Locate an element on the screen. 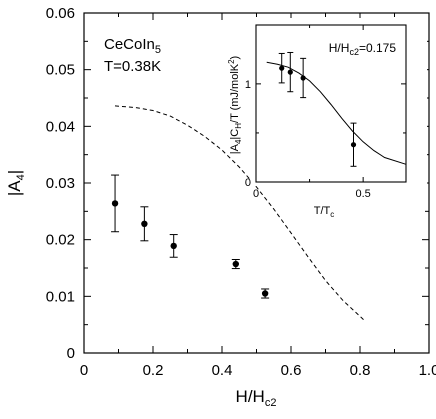 Image resolution: width=436 pixels, height=419 pixels. main-x-tick-label: 0.6 is located at coordinates (291, 370).